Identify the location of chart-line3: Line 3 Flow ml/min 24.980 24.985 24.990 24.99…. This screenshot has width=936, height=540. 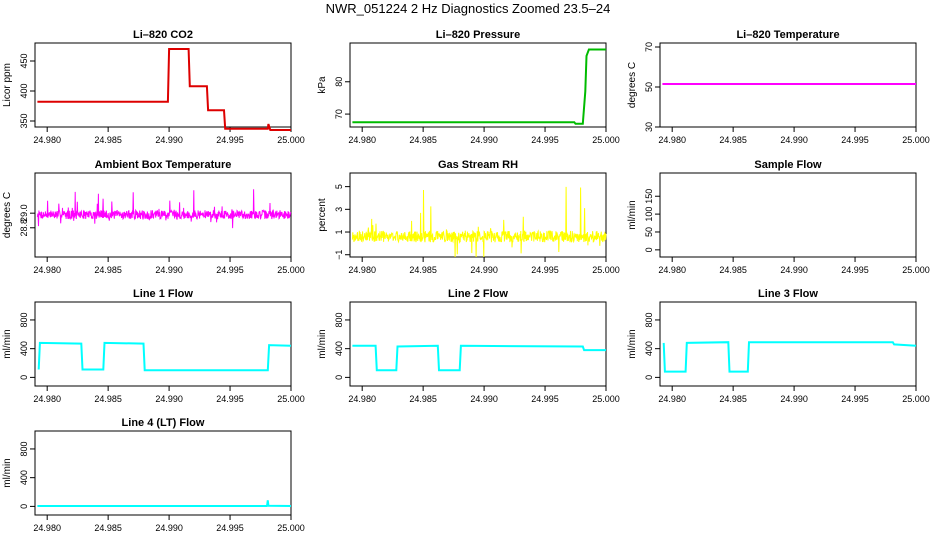
(778, 346).